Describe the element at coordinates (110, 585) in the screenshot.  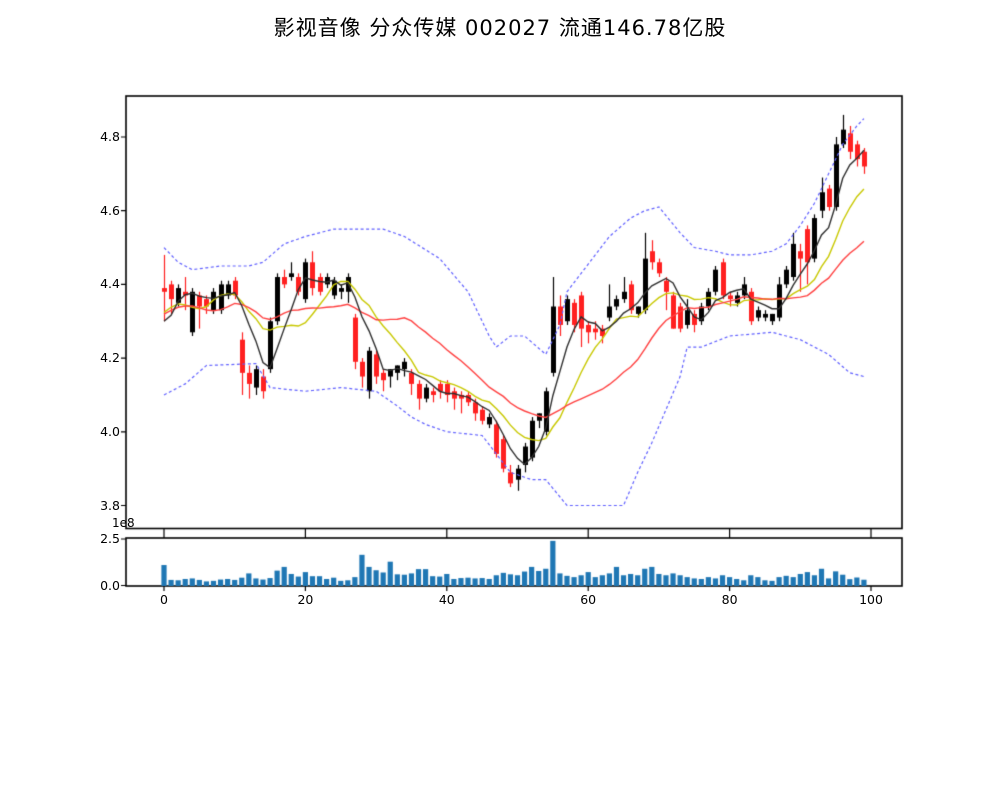
I see `volume-tick-label: 0.0` at that location.